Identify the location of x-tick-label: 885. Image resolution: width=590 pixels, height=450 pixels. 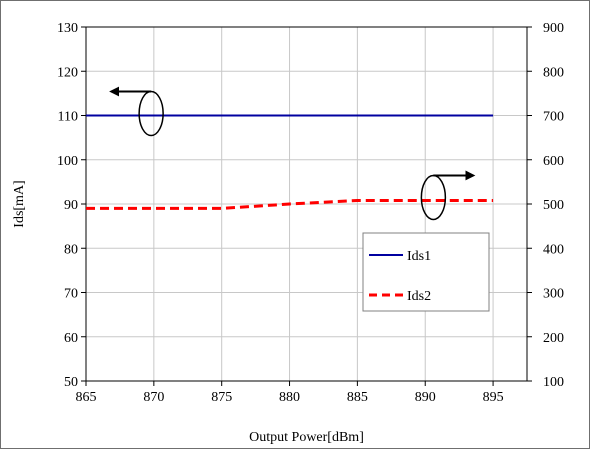
(357, 397).